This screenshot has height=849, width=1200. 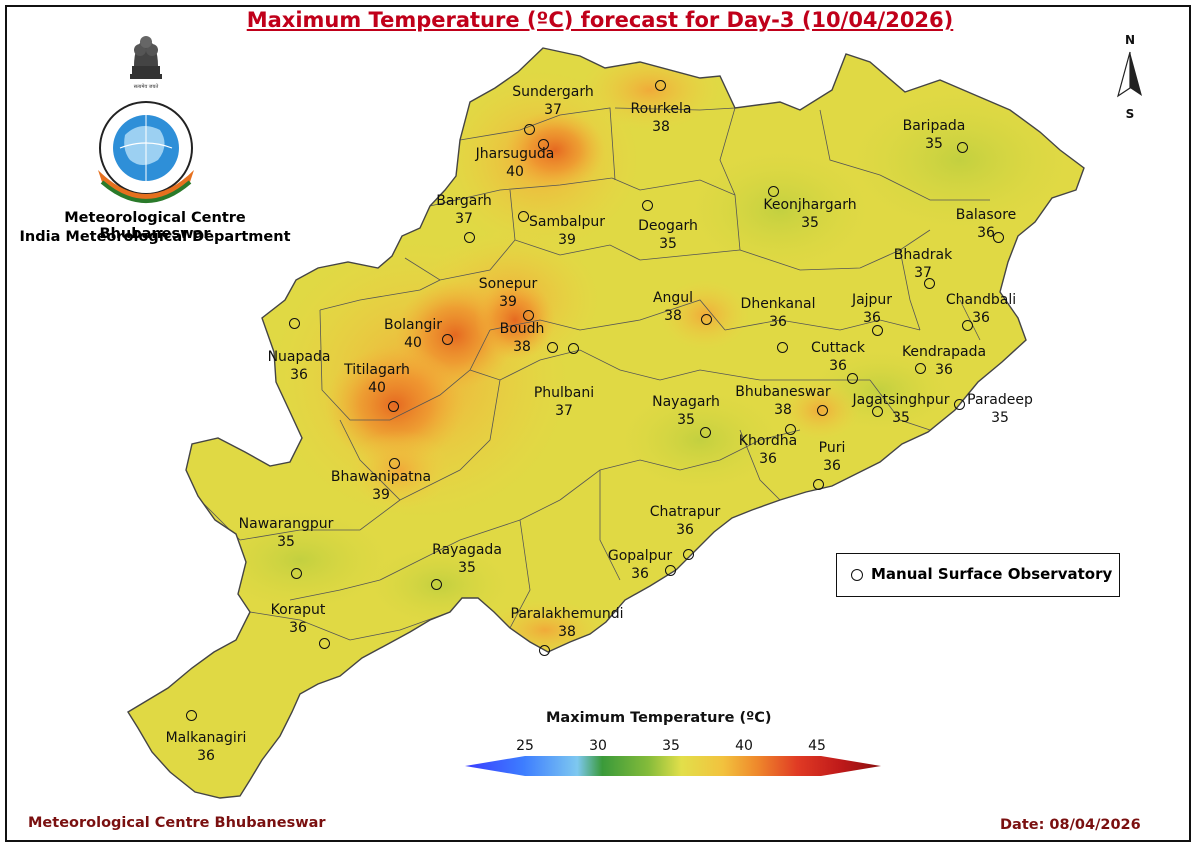 What do you see at coordinates (944, 361) in the screenshot?
I see `station-label: Kendrapada 36` at bounding box center [944, 361].